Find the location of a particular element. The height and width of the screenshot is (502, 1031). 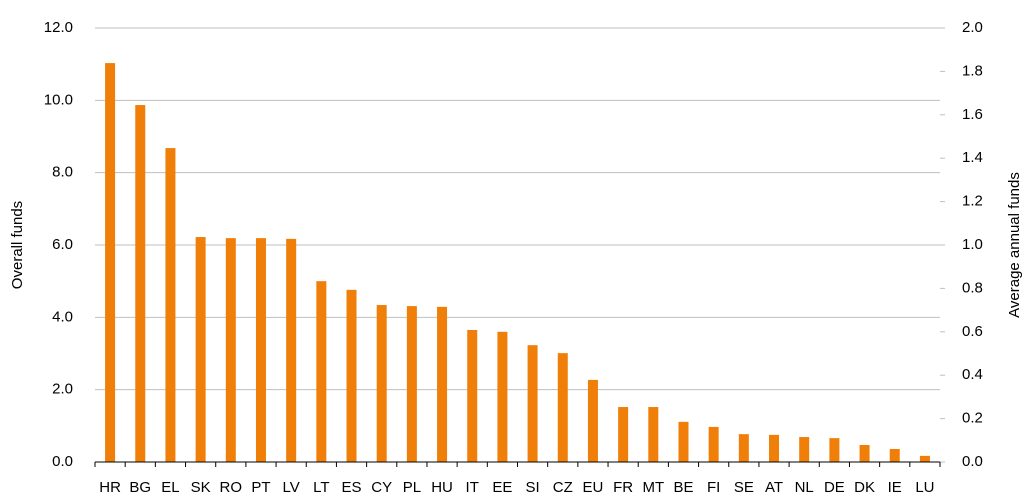

y2-tick-label: 0.8 is located at coordinates (972, 287).